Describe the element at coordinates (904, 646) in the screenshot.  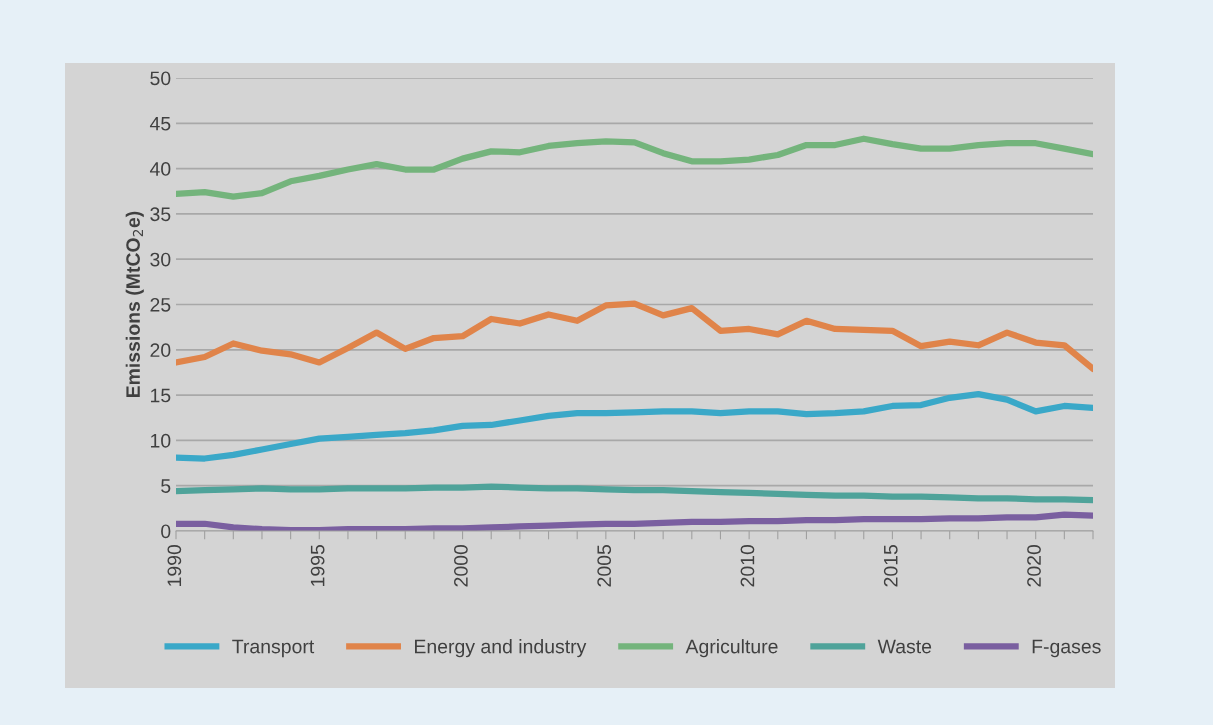
I see `legend-label: Waste` at that location.